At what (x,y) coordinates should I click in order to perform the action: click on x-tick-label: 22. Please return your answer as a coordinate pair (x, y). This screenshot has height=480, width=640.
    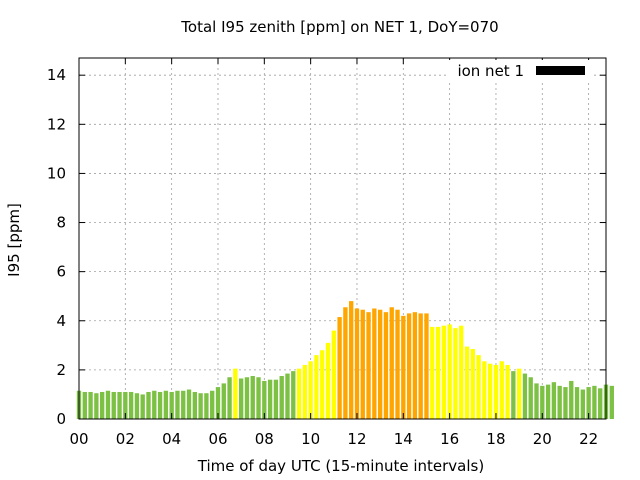
    Looking at the image, I should click on (588, 439).